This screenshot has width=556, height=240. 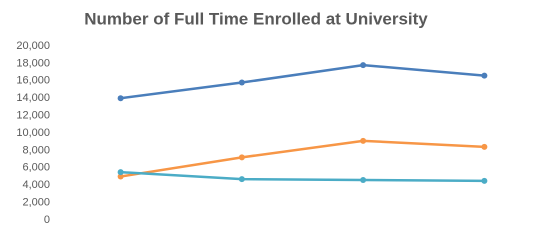 I want to click on y-tick-label: 20,000, so click(x=33, y=46).